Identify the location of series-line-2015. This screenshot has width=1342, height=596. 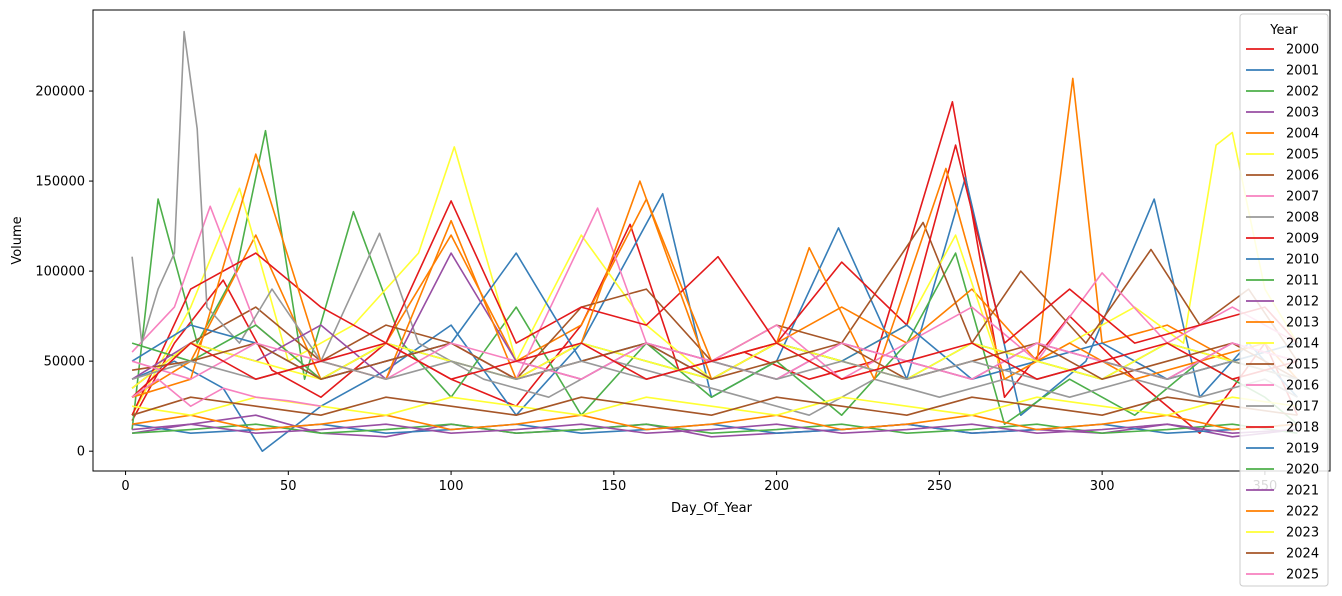
(714, 361).